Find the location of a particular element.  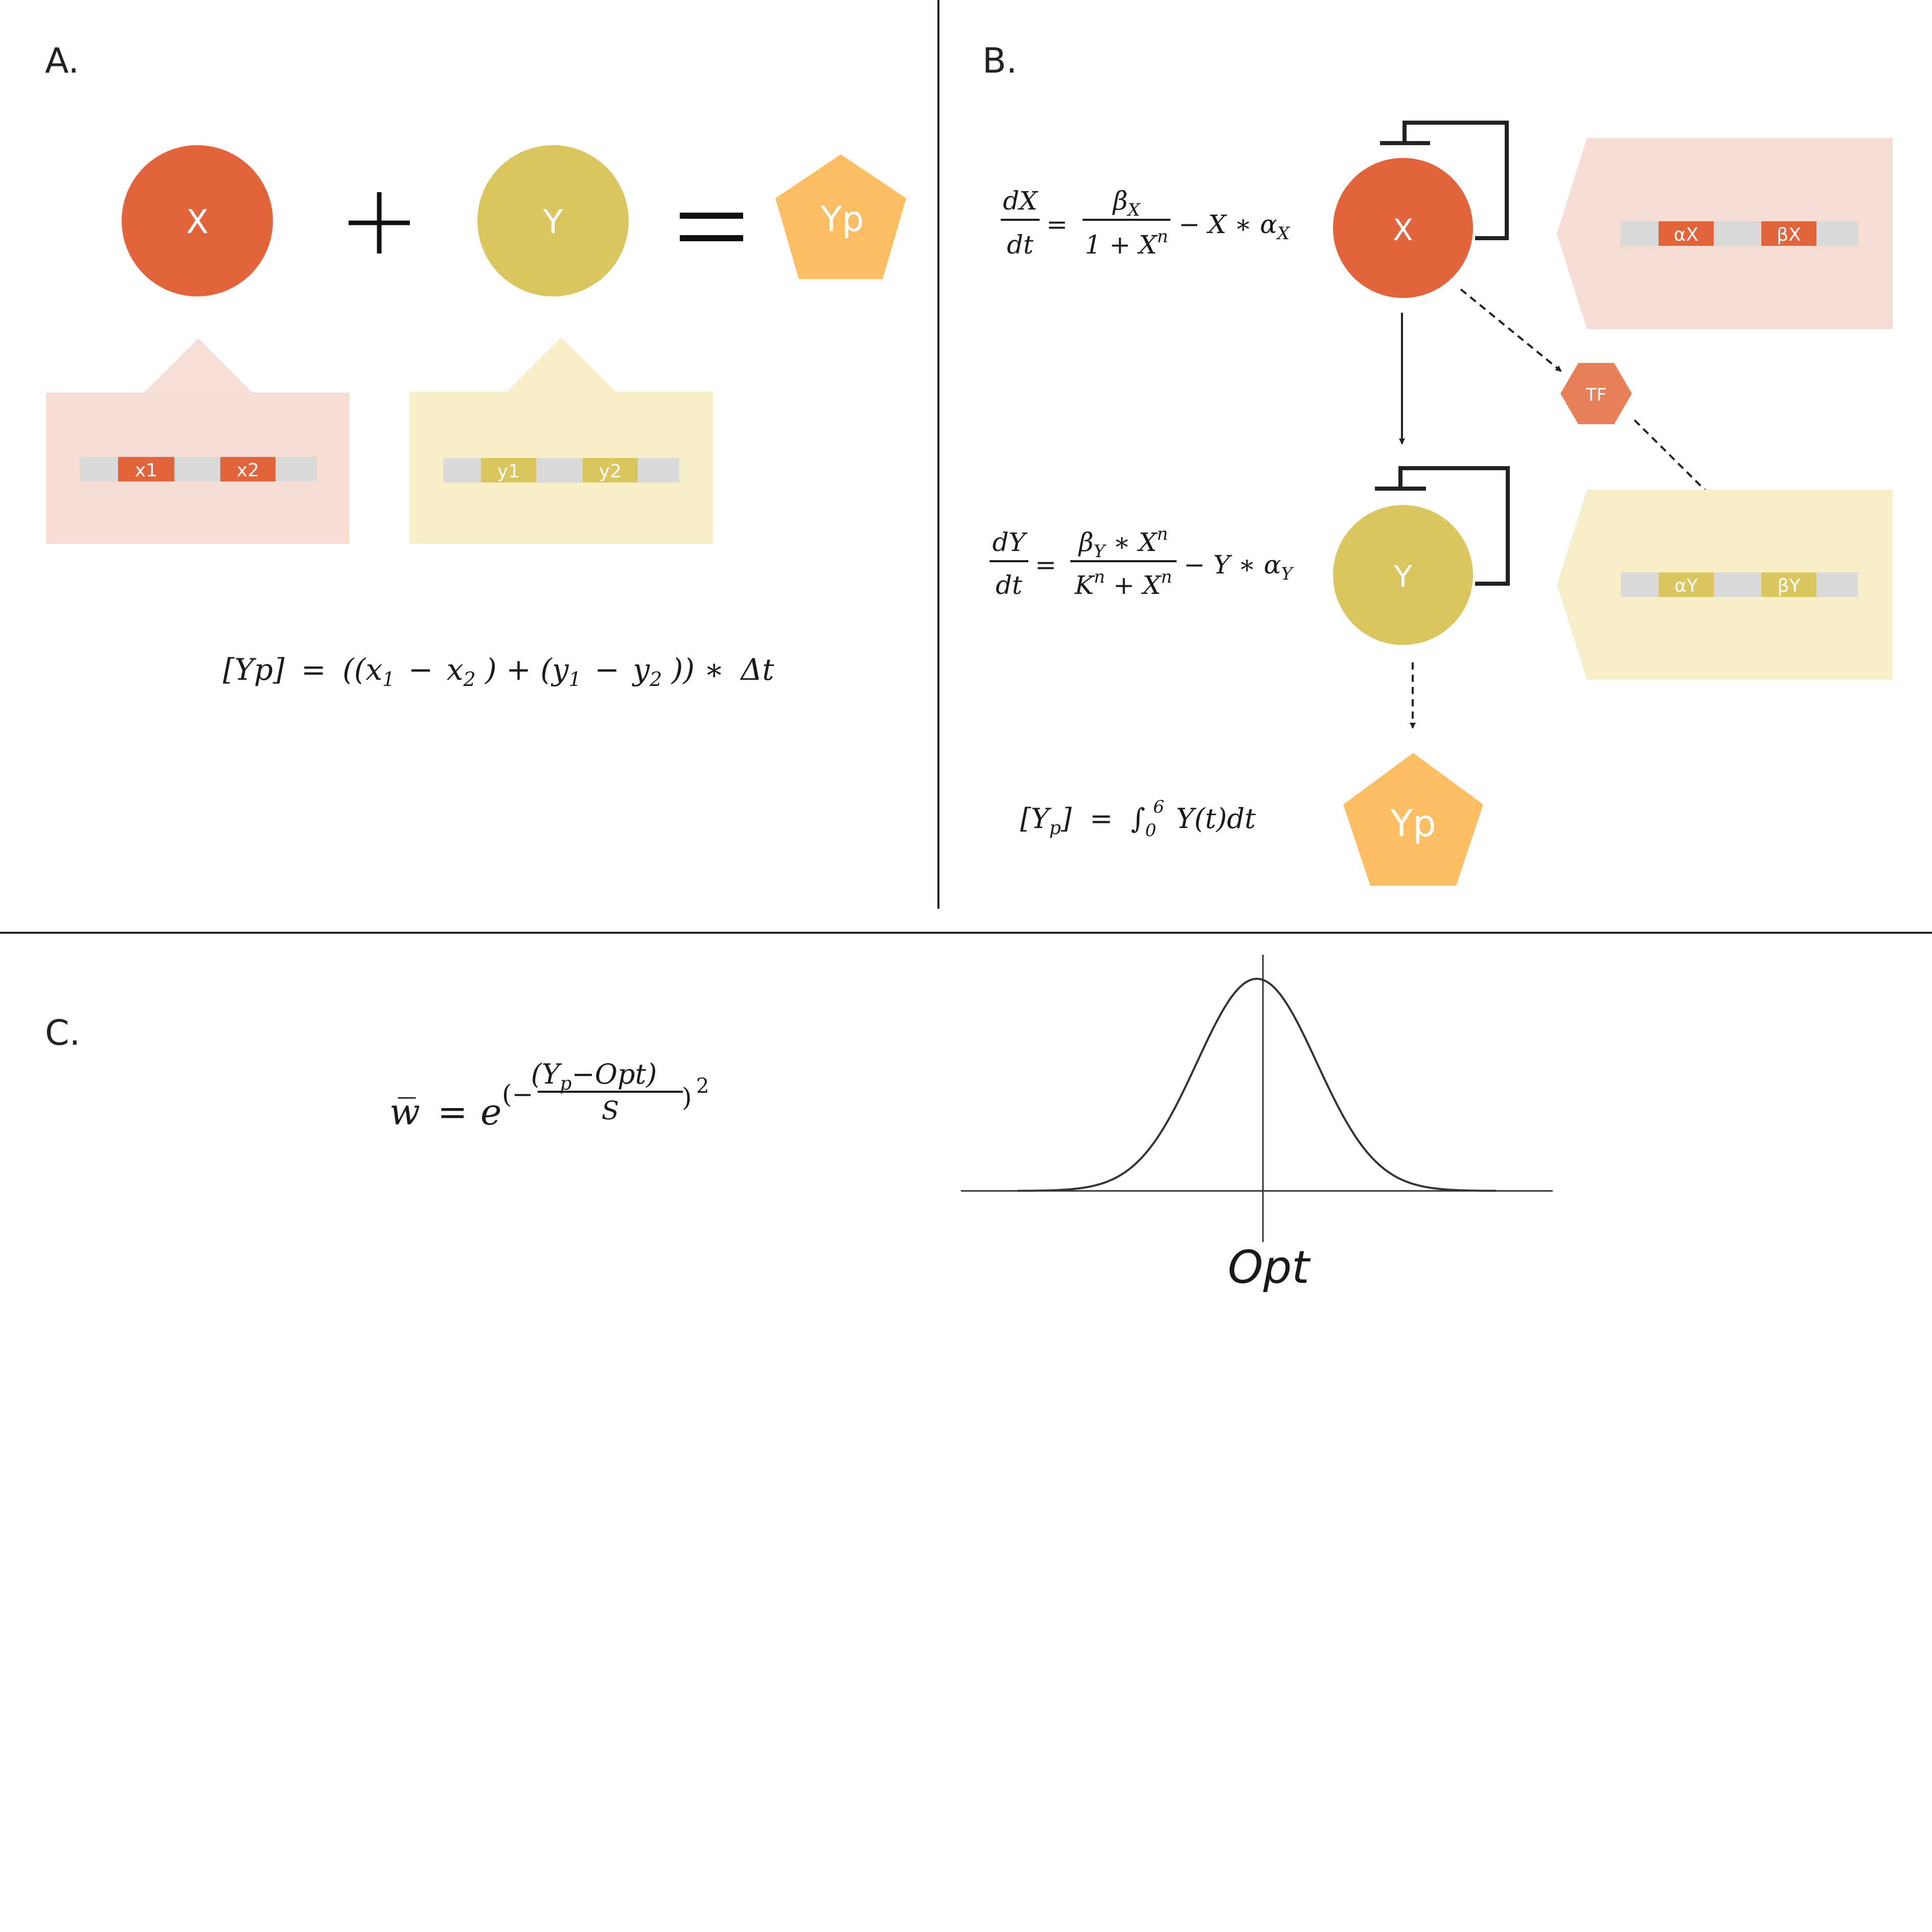

alpha-x-gene is located at coordinates (1686, 233).